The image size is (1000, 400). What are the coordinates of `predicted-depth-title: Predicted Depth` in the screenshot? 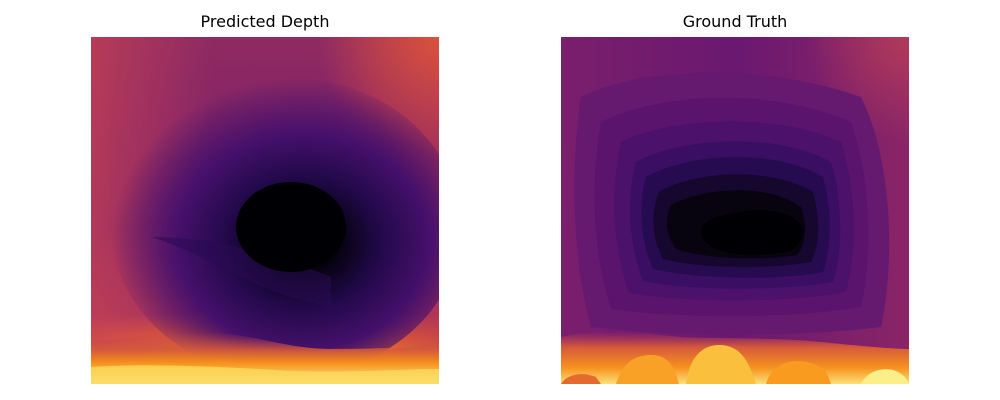 It's located at (265, 21).